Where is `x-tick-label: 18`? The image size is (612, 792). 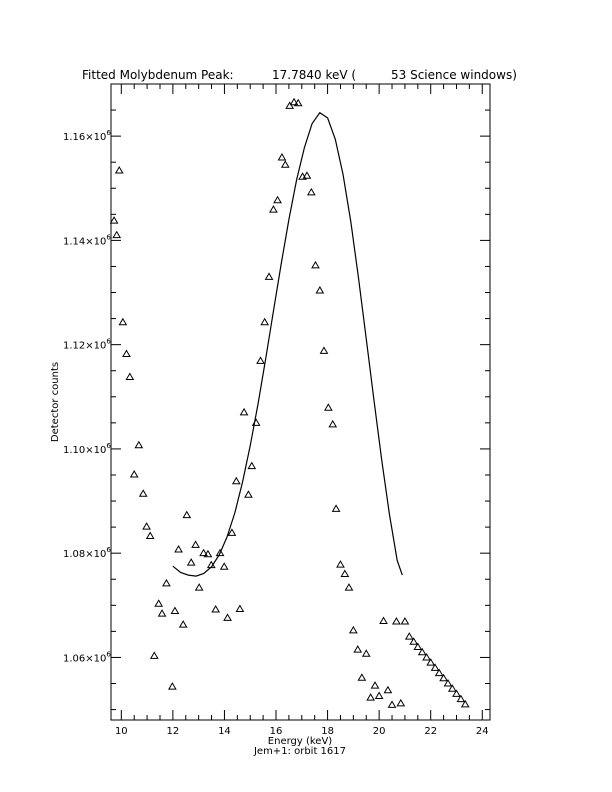
x-tick-label: 18 is located at coordinates (327, 731).